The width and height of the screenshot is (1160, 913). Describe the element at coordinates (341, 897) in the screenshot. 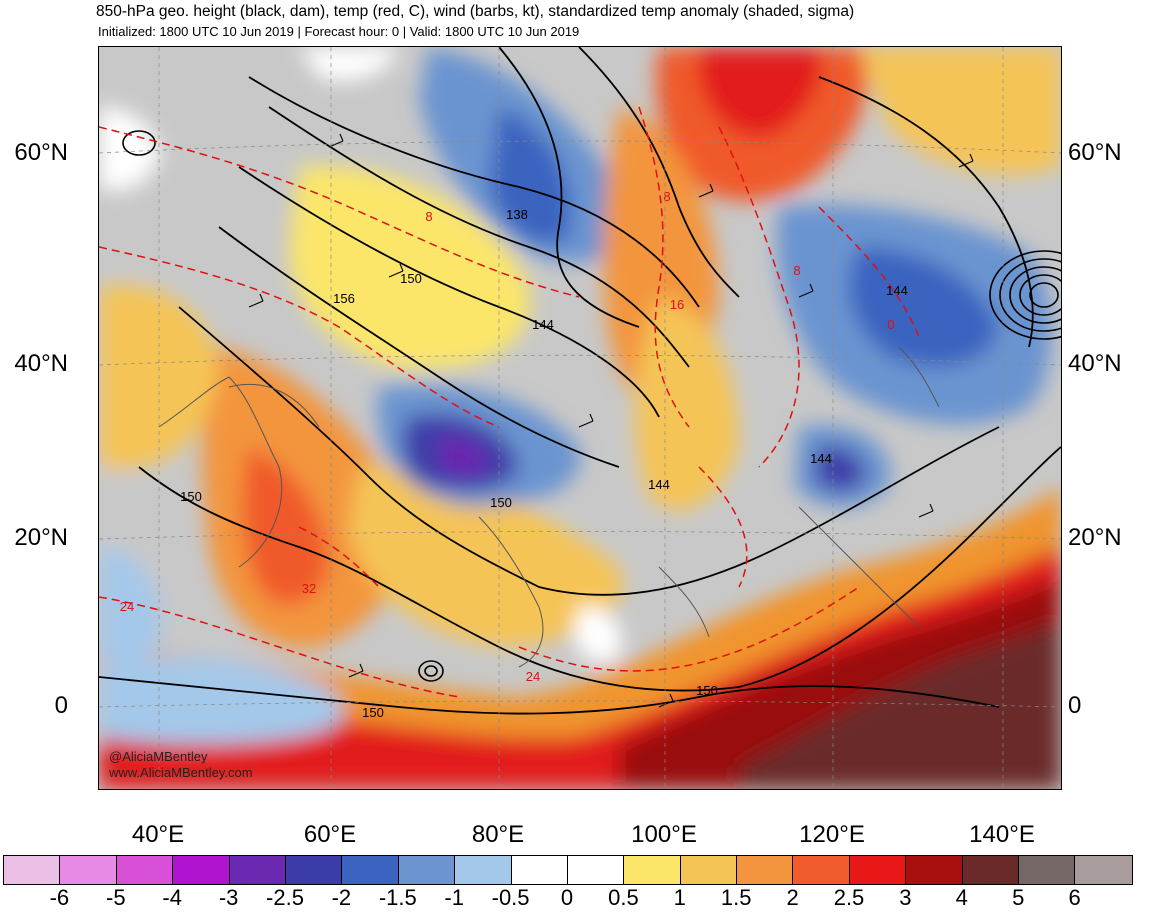

I see `colorbar-label: -2` at that location.